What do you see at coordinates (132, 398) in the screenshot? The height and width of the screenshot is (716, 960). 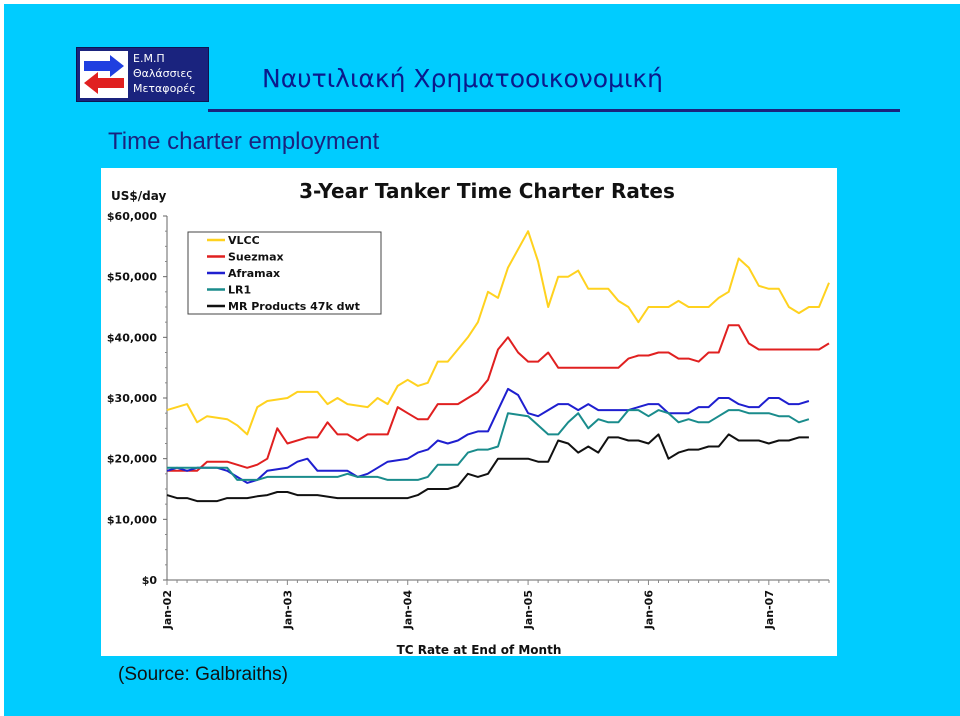 I see `y-tick-label: $30,000` at bounding box center [132, 398].